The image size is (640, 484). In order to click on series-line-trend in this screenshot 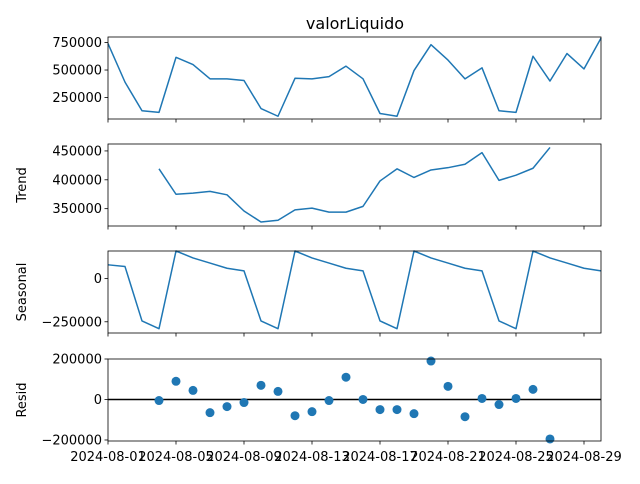, I will do `click(354, 184)`.